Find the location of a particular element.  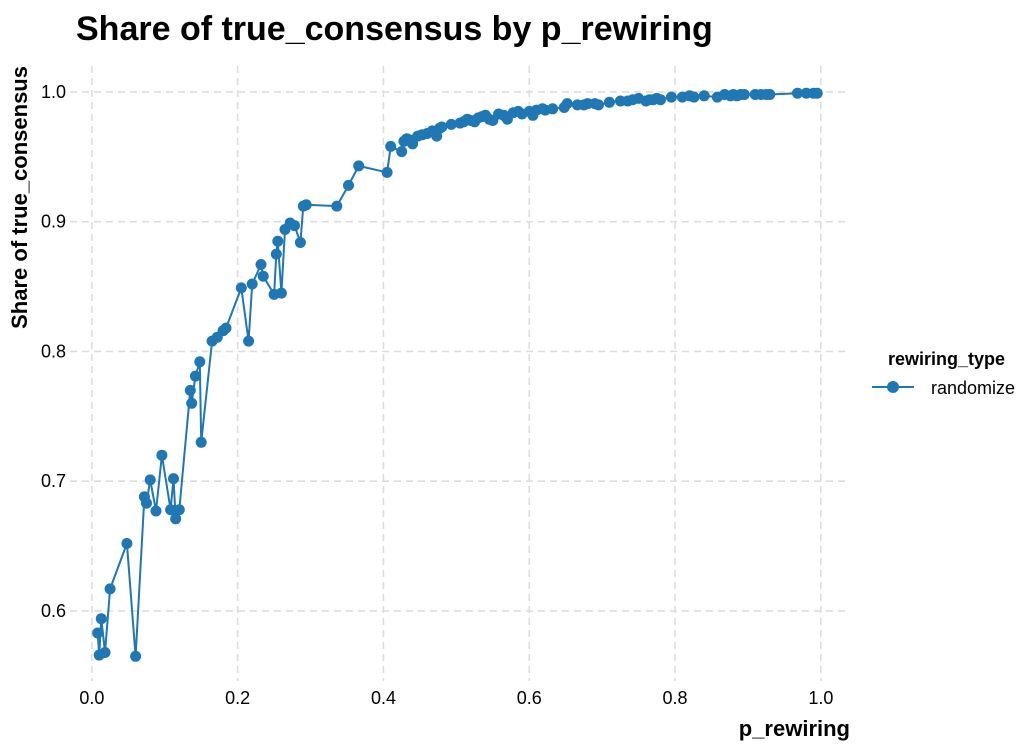

x-tick-label: 0.6 is located at coordinates (529, 698).